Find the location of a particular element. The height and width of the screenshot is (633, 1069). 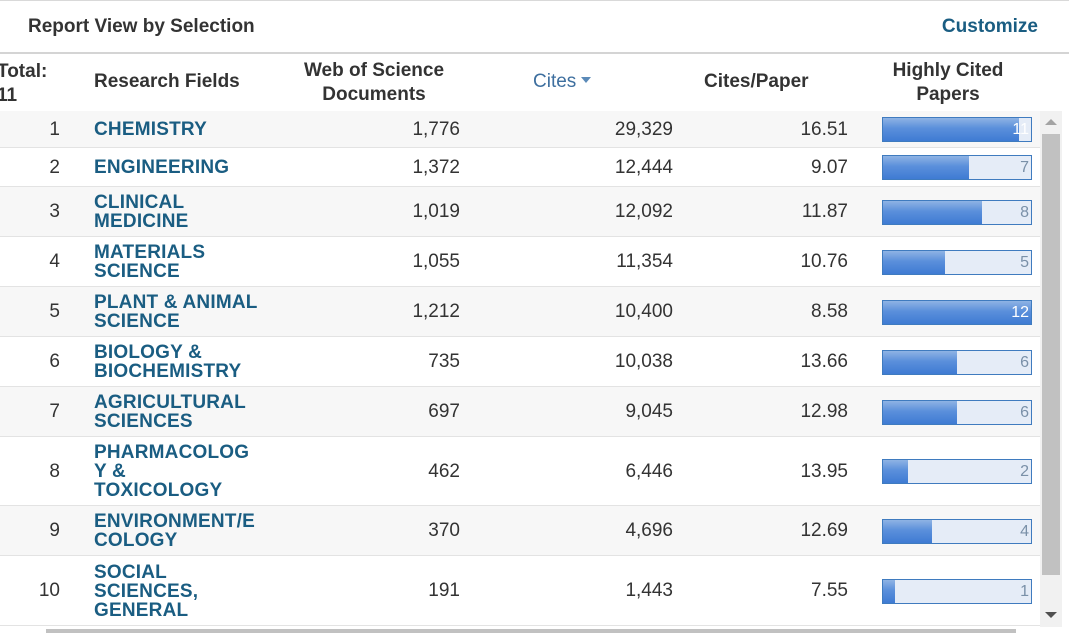

total-header: Total: 11 is located at coordinates (23, 84).